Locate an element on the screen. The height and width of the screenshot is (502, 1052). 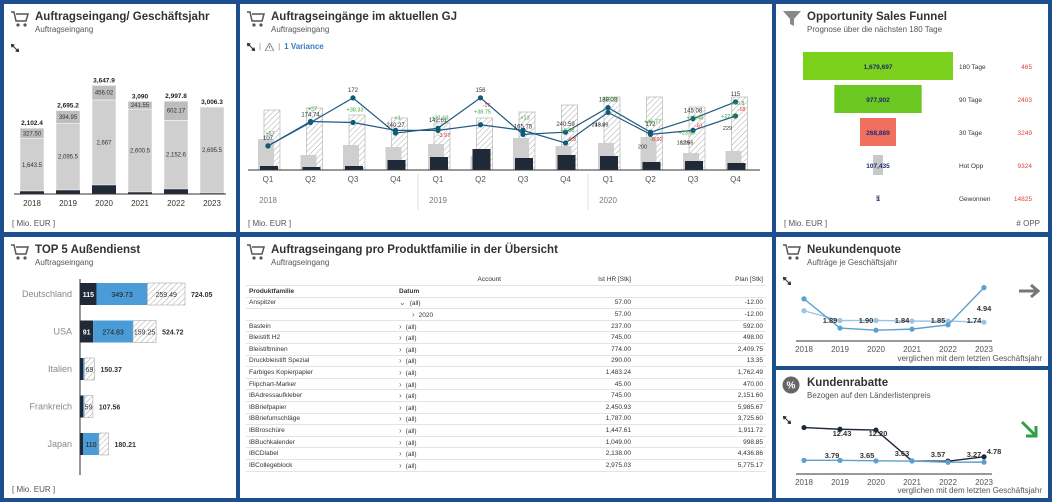
product-family-cell: IBBroschüre is located at coordinates (321, 430).